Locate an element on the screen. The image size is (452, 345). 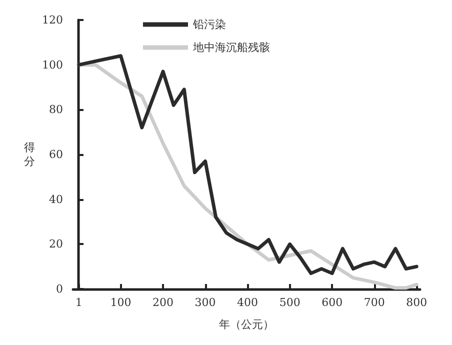
legend-label: 地中海沉船残骸 is located at coordinates (231, 47).